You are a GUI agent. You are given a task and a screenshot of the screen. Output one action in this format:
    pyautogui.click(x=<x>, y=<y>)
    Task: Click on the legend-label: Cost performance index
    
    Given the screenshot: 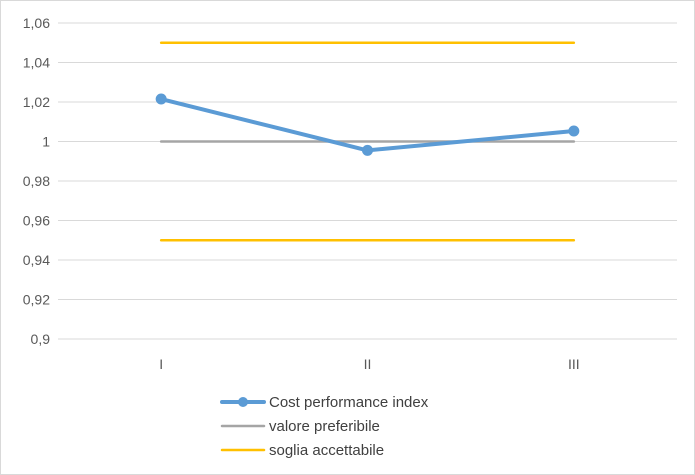 What is the action you would take?
    pyautogui.click(x=349, y=402)
    